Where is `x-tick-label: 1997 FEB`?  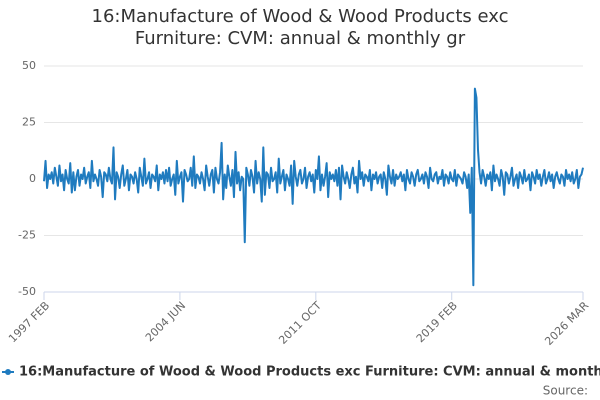 x-tick-label: 1997 FEB is located at coordinates (29, 322).